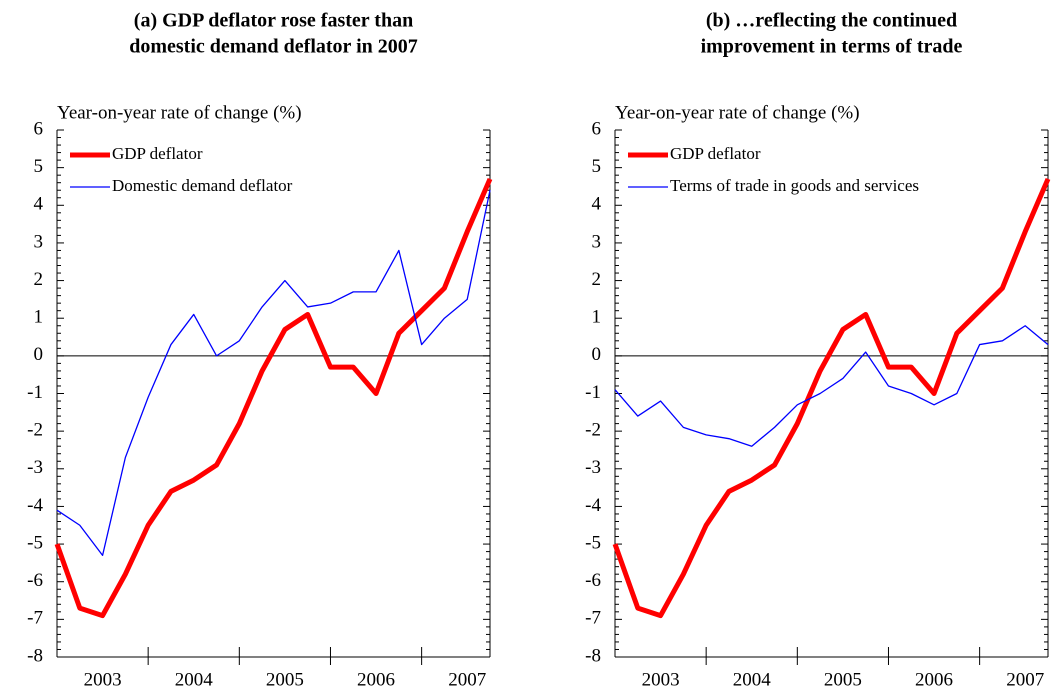 This screenshot has height=695, width=1062. Describe the element at coordinates (794, 185) in the screenshot. I see `legend-label: Terms of trade in goods and services` at that location.